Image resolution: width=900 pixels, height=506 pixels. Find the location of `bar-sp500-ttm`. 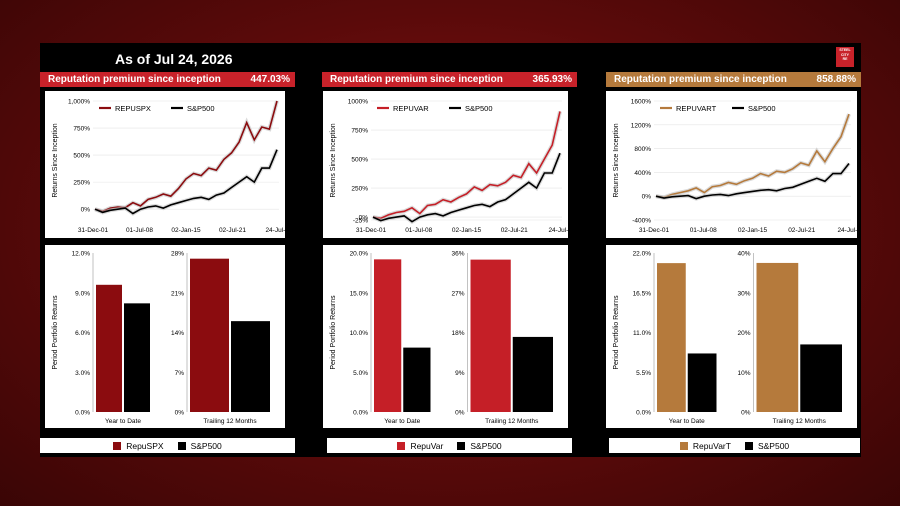

bar-sp500-ttm is located at coordinates (821, 378).